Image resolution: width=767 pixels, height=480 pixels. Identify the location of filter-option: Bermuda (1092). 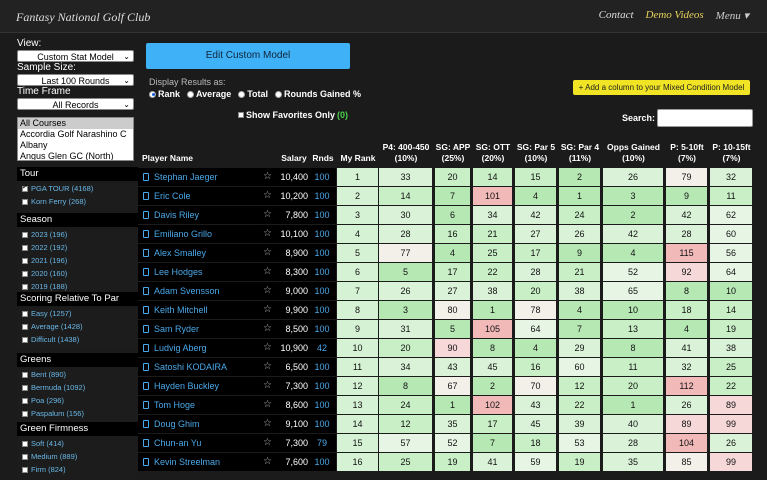
(53, 387).